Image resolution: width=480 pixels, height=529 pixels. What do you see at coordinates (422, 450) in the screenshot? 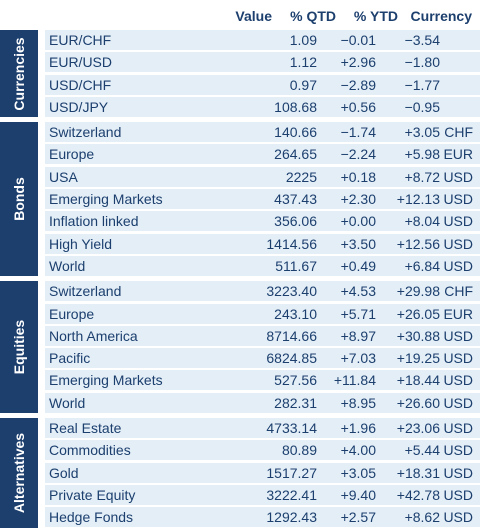
I see `row-ytd: +5.44` at bounding box center [422, 450].